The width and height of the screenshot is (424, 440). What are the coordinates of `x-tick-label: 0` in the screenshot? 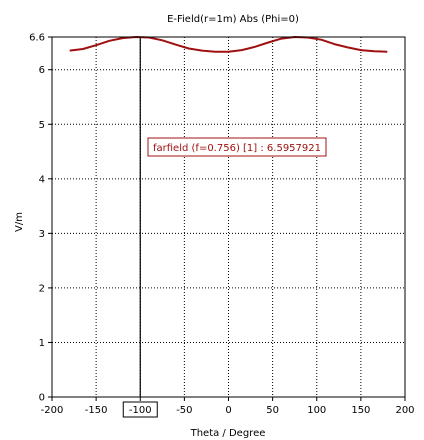 It's located at (228, 410).